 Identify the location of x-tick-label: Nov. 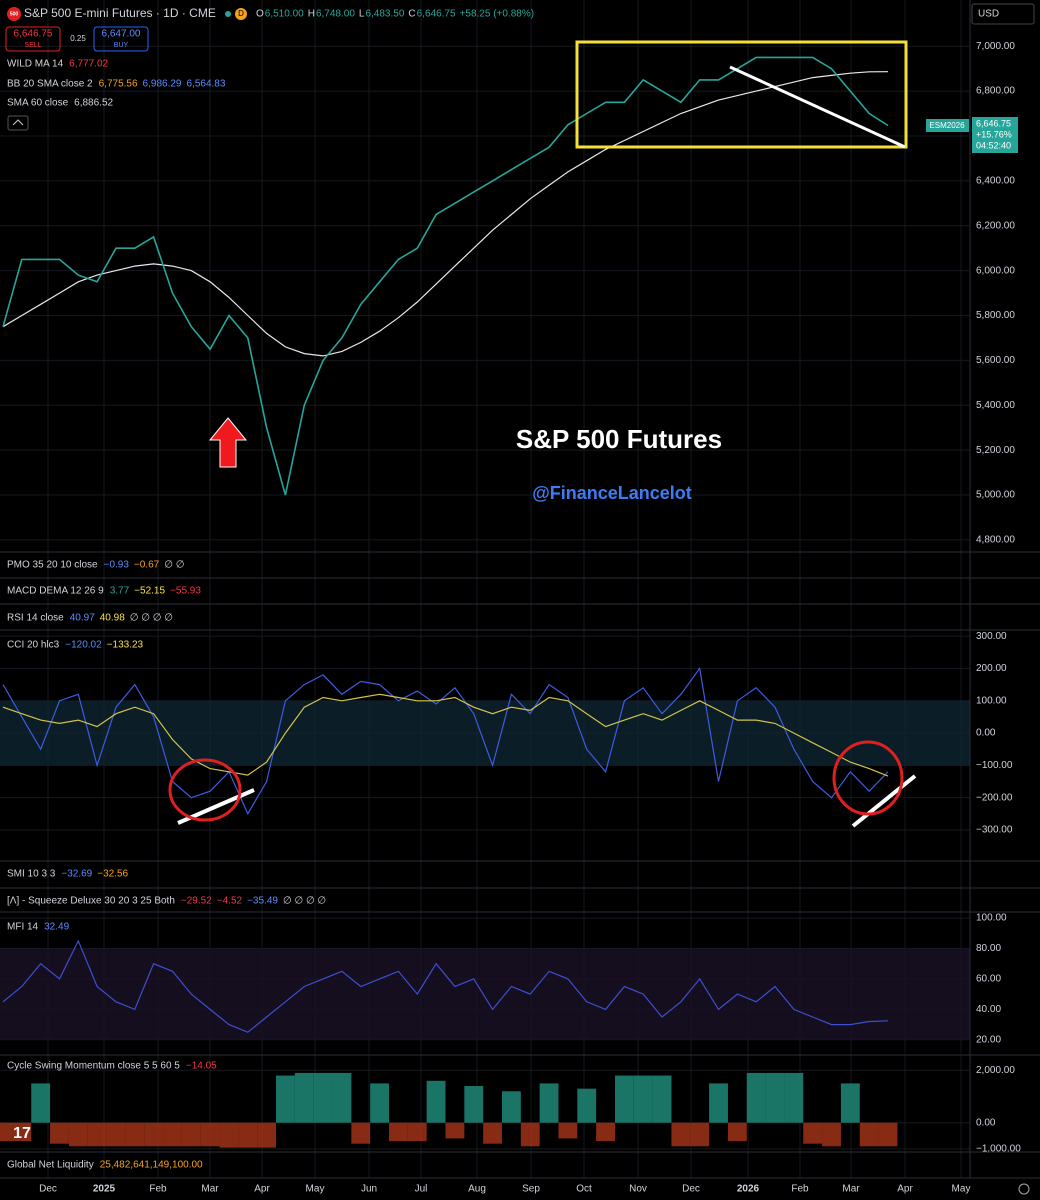
(638, 1189).